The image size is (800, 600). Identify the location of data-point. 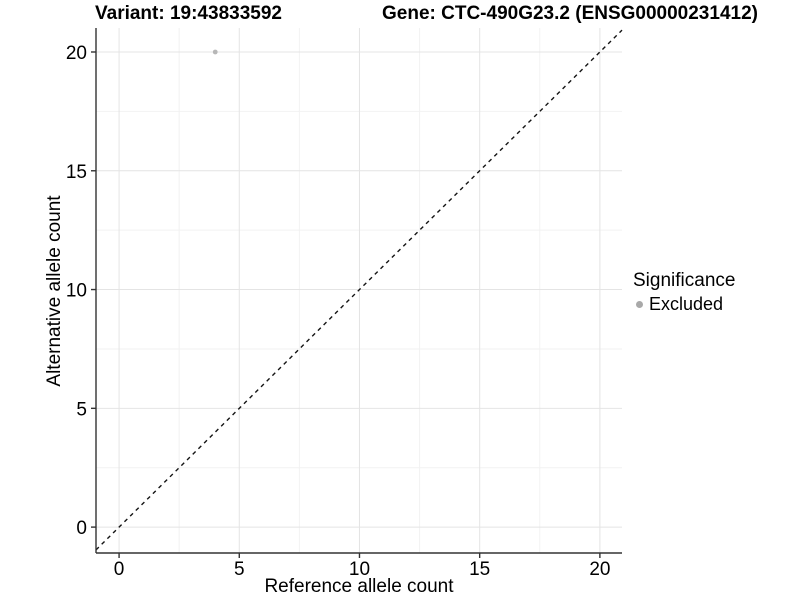
(215, 52).